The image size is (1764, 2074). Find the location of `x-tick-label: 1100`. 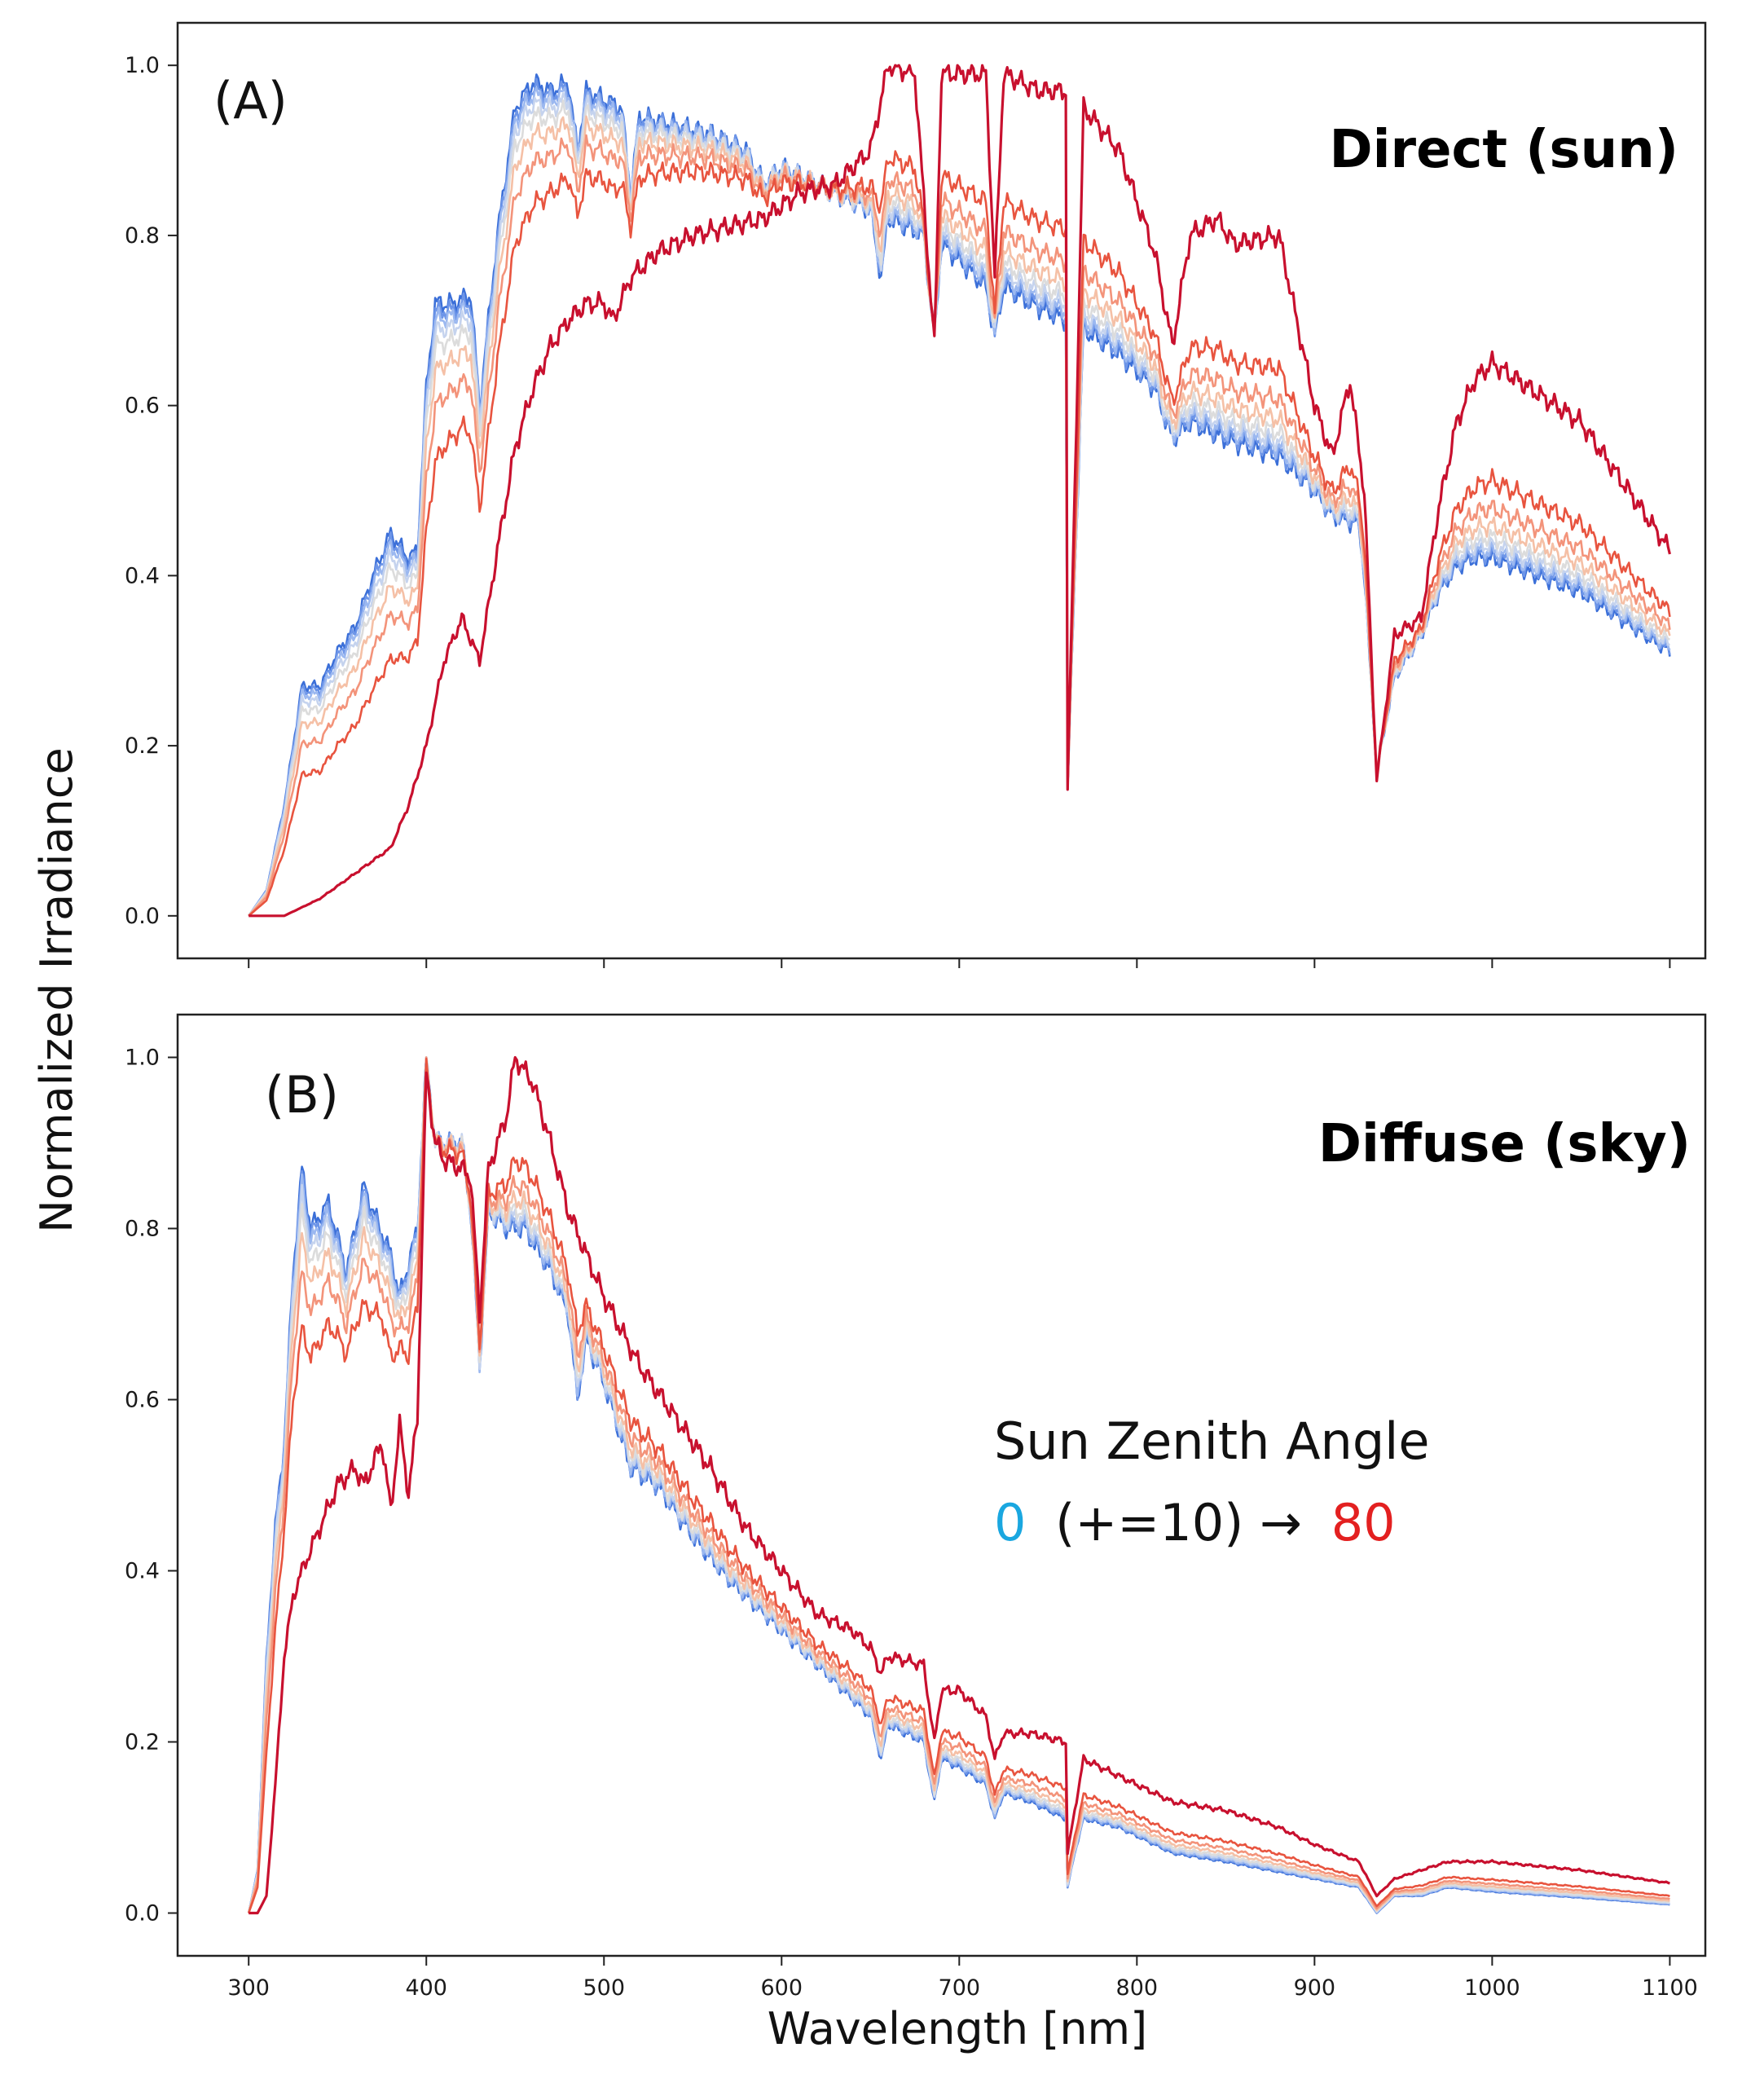

x-tick-label: 1100 is located at coordinates (1670, 1988).